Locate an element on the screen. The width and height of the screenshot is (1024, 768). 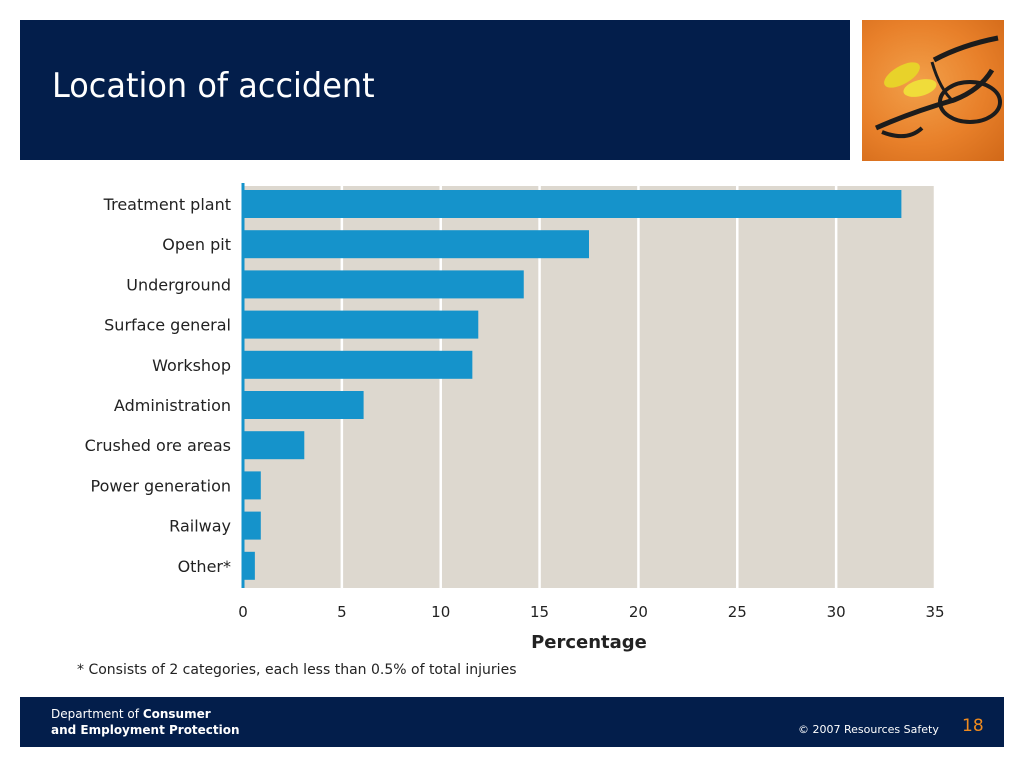
x-tick-label-5: 5 is located at coordinates (342, 612).